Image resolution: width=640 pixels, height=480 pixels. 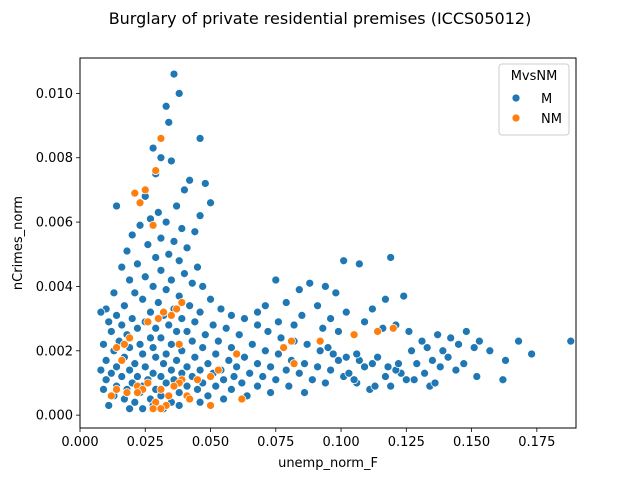 What do you see at coordinates (308, 439) in the screenshot?
I see `x-axis: 0.000 0.025 0.050 0.075 0.100 0.125 0.150 0.175` at bounding box center [308, 439].